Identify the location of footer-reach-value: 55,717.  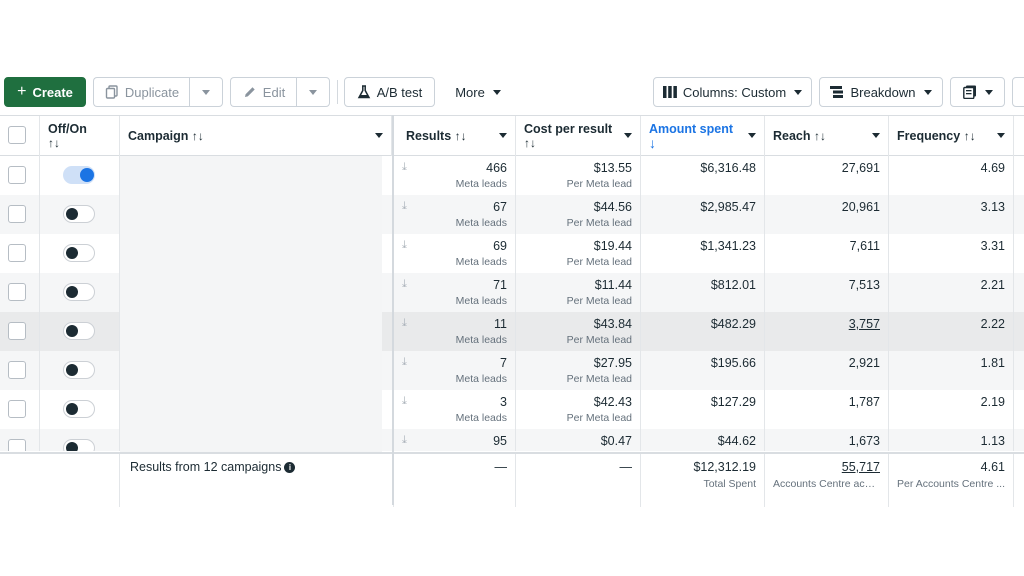
(860, 467).